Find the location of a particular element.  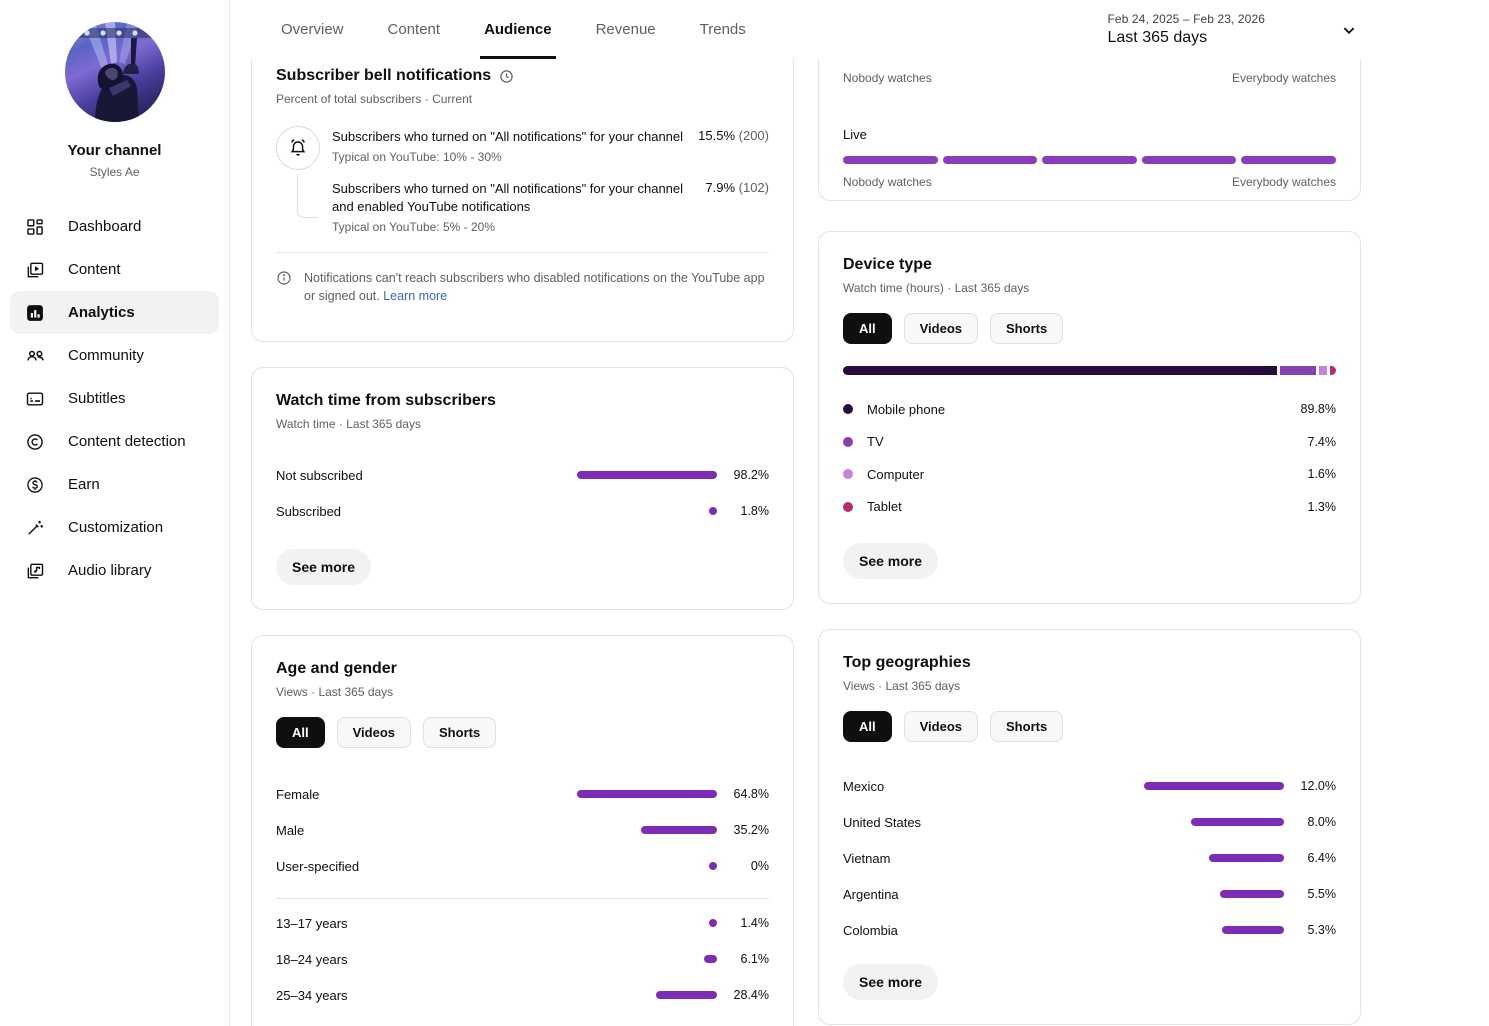

stat-value: 6.1% is located at coordinates (755, 959).